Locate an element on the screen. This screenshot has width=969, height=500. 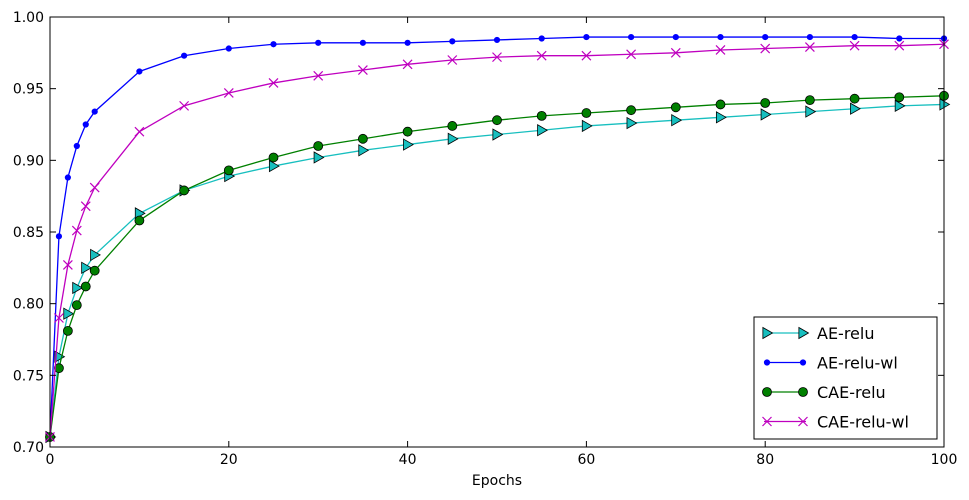
legend-entry: AE-relu-wl is located at coordinates (830, 363).